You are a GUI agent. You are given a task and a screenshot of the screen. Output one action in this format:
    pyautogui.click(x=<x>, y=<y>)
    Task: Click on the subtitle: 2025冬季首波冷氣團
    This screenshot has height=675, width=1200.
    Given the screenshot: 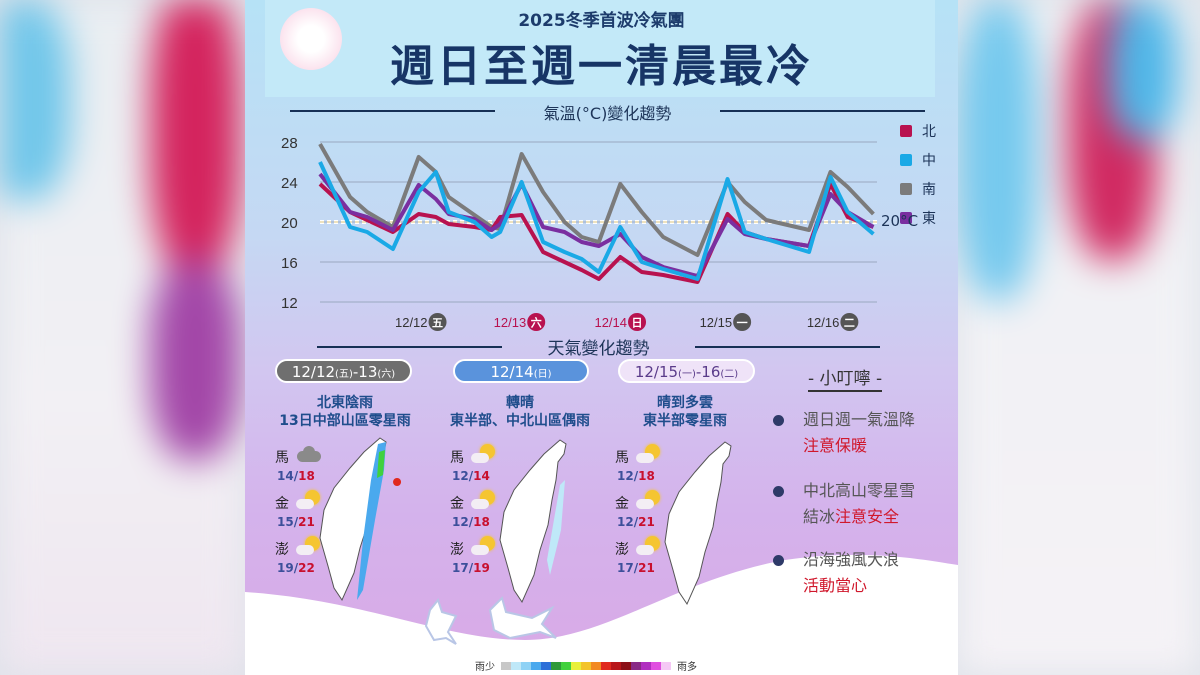 What is the action you would take?
    pyautogui.click(x=601, y=21)
    